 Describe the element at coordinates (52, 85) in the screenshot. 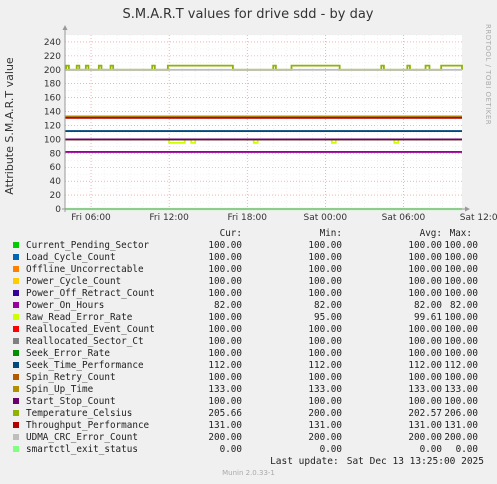

I see `y-tick-label: 180` at that location.